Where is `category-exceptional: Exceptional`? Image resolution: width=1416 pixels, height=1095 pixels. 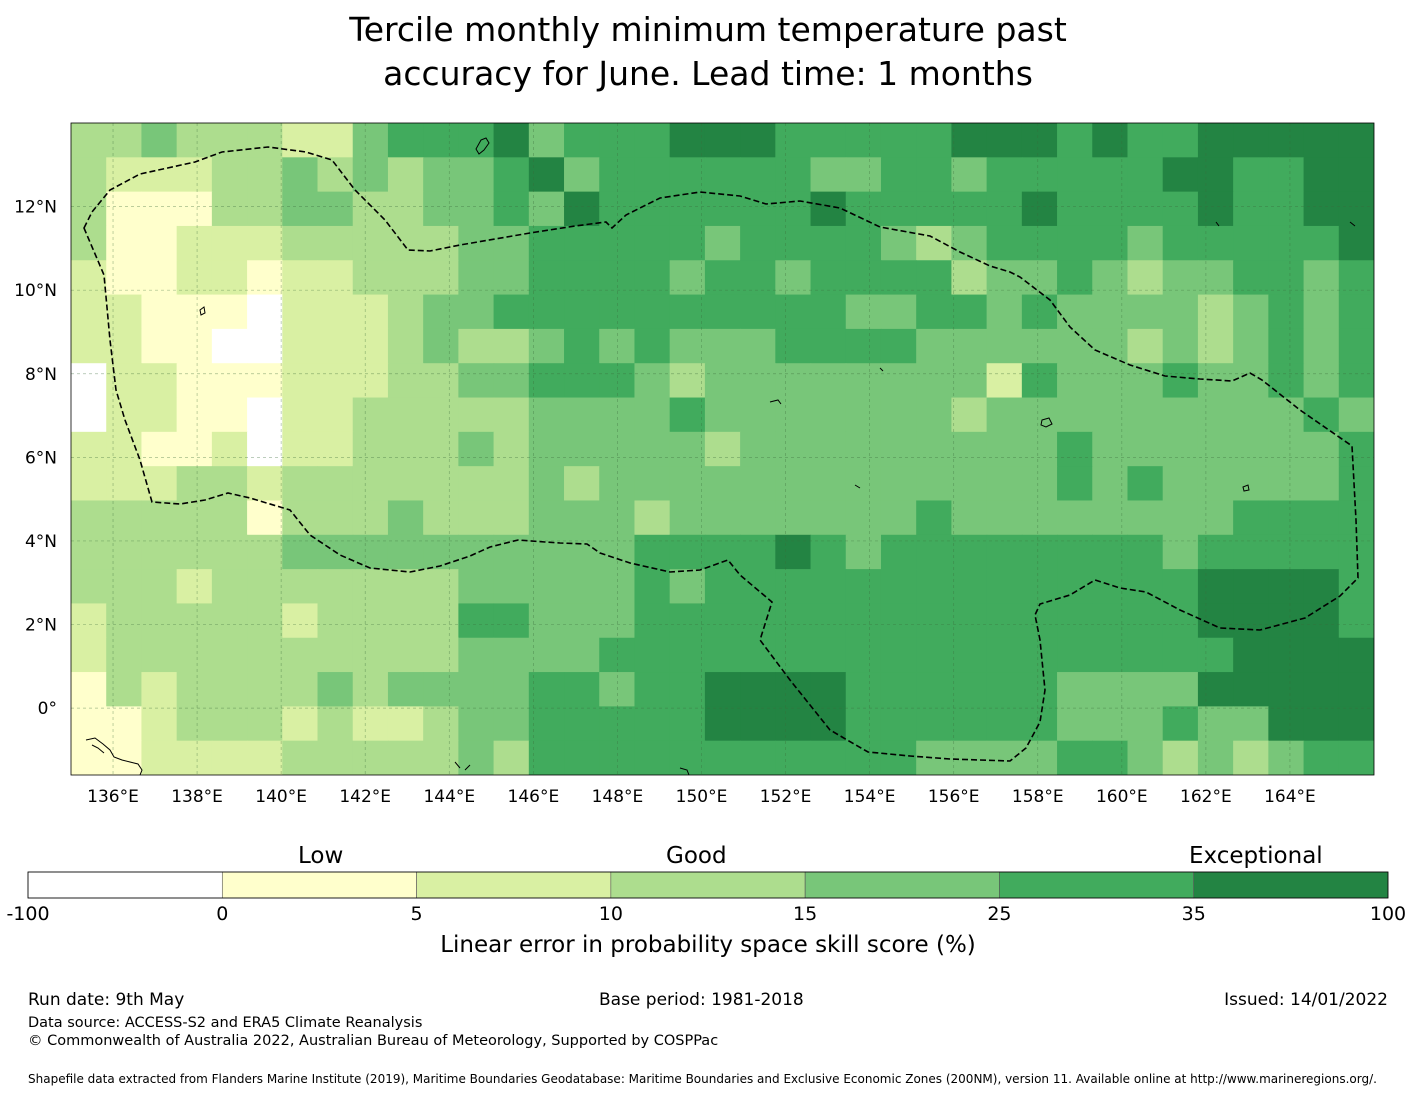
category-exceptional: Exceptional is located at coordinates (1256, 856).